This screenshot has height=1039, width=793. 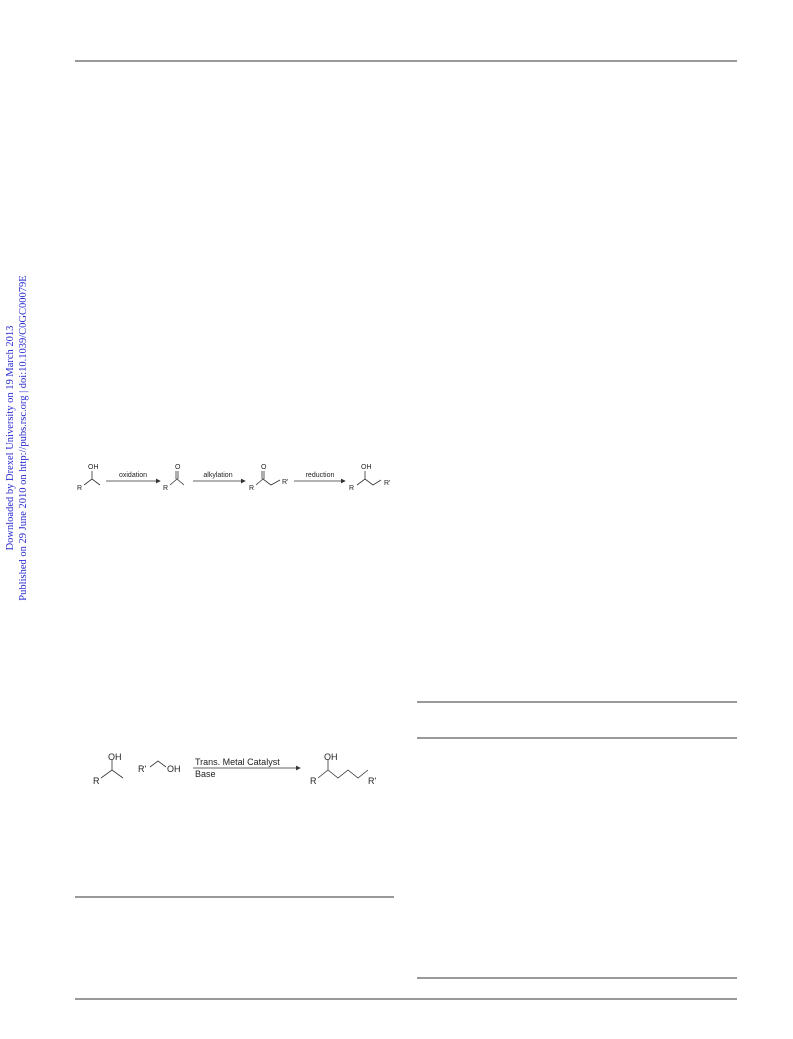 I want to click on step-label: alkylation, so click(x=217, y=475).